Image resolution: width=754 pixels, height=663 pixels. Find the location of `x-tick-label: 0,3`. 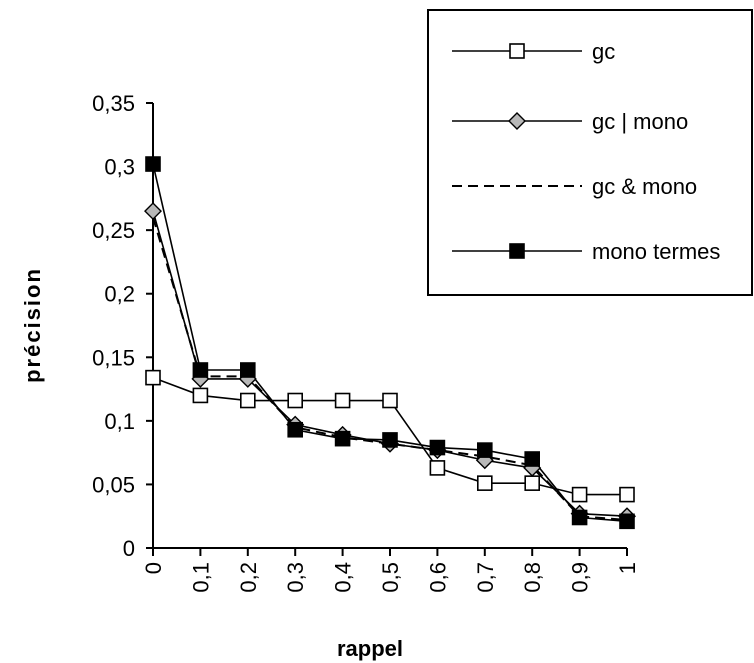

x-tick-label: 0,3 is located at coordinates (295, 577).